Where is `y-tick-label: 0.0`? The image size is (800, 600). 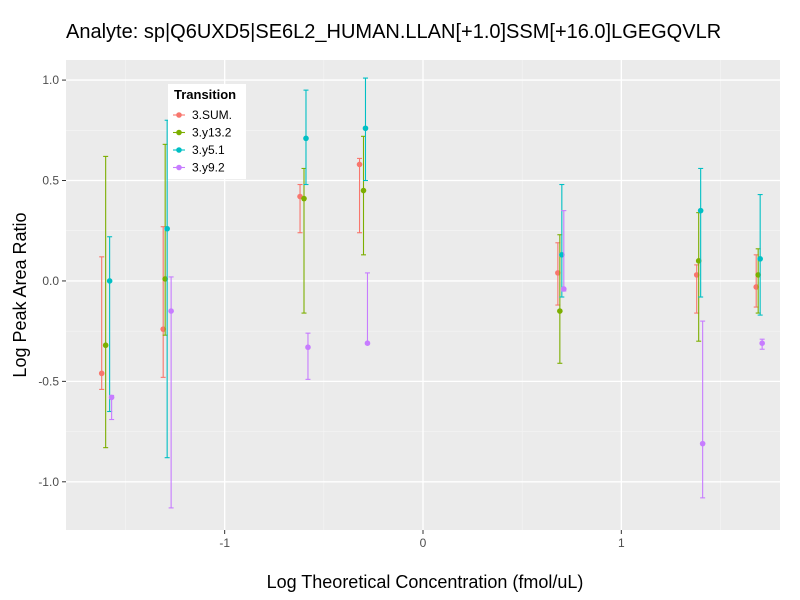
y-tick-label: 0.0 is located at coordinates (50, 281).